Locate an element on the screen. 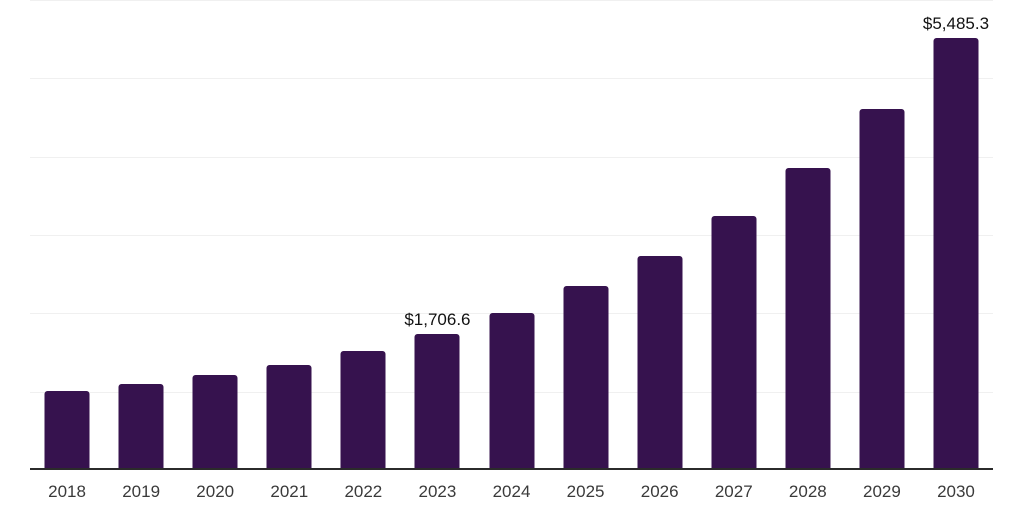  bar-2022 is located at coordinates (363, 409).